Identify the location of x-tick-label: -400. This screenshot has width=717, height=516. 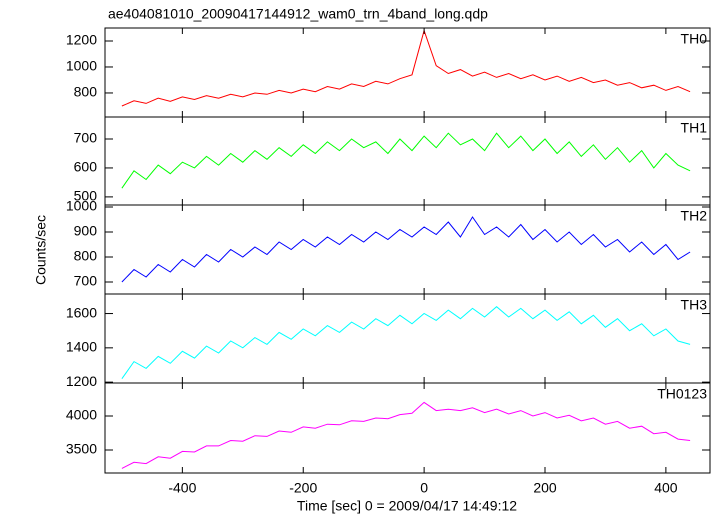
(182, 488).